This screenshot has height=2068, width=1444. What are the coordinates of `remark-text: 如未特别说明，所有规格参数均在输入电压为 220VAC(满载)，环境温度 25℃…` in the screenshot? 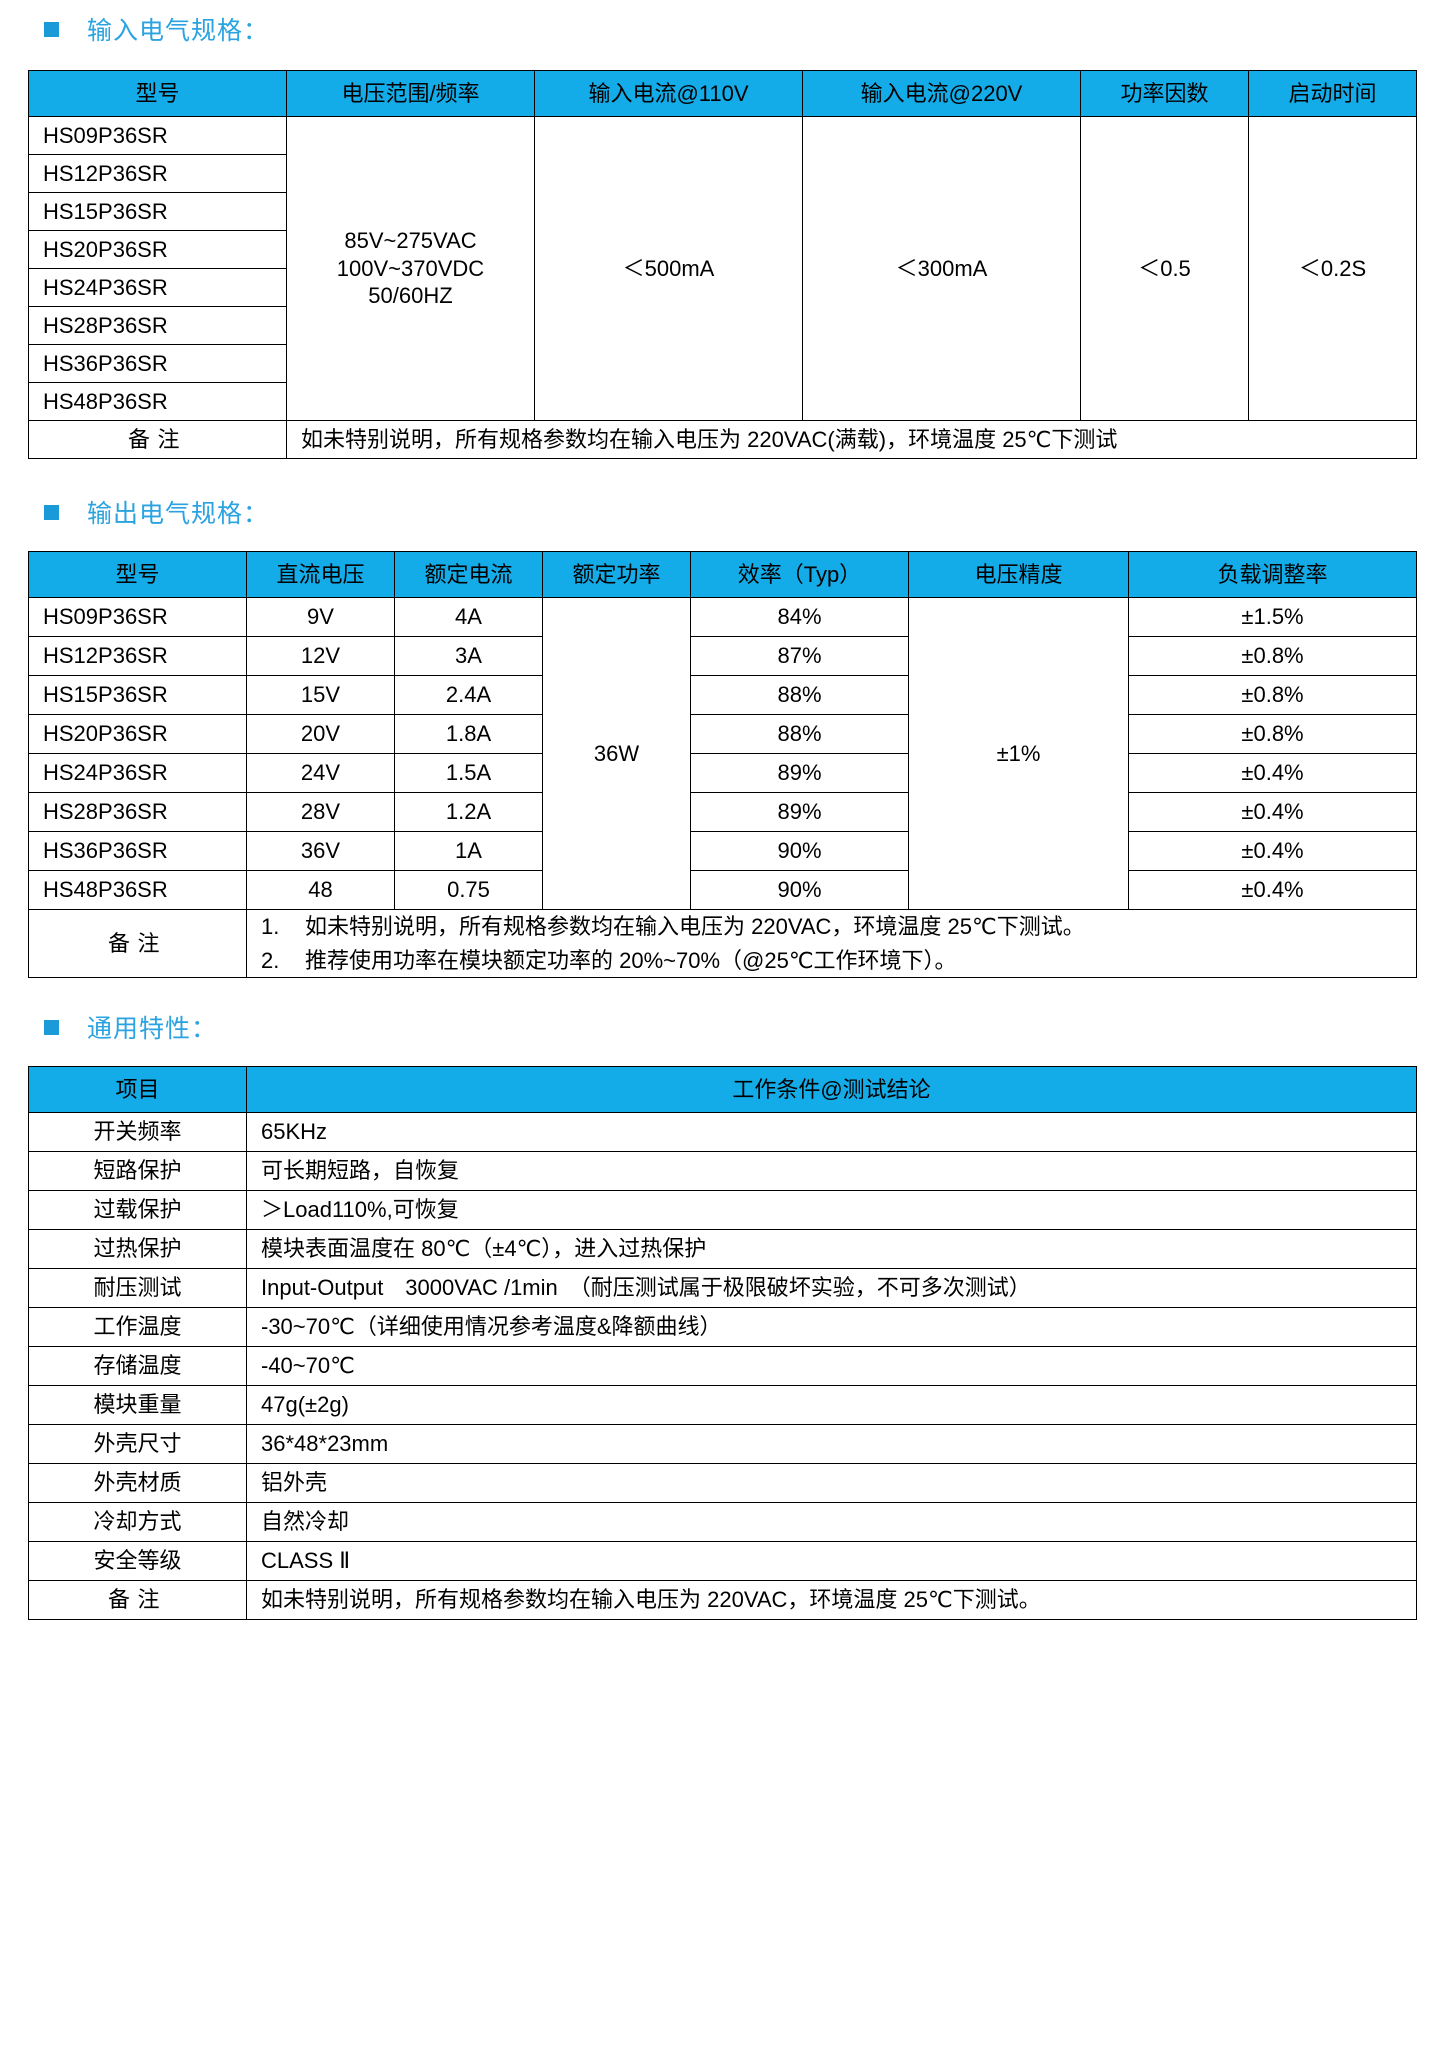 It's located at (851, 439).